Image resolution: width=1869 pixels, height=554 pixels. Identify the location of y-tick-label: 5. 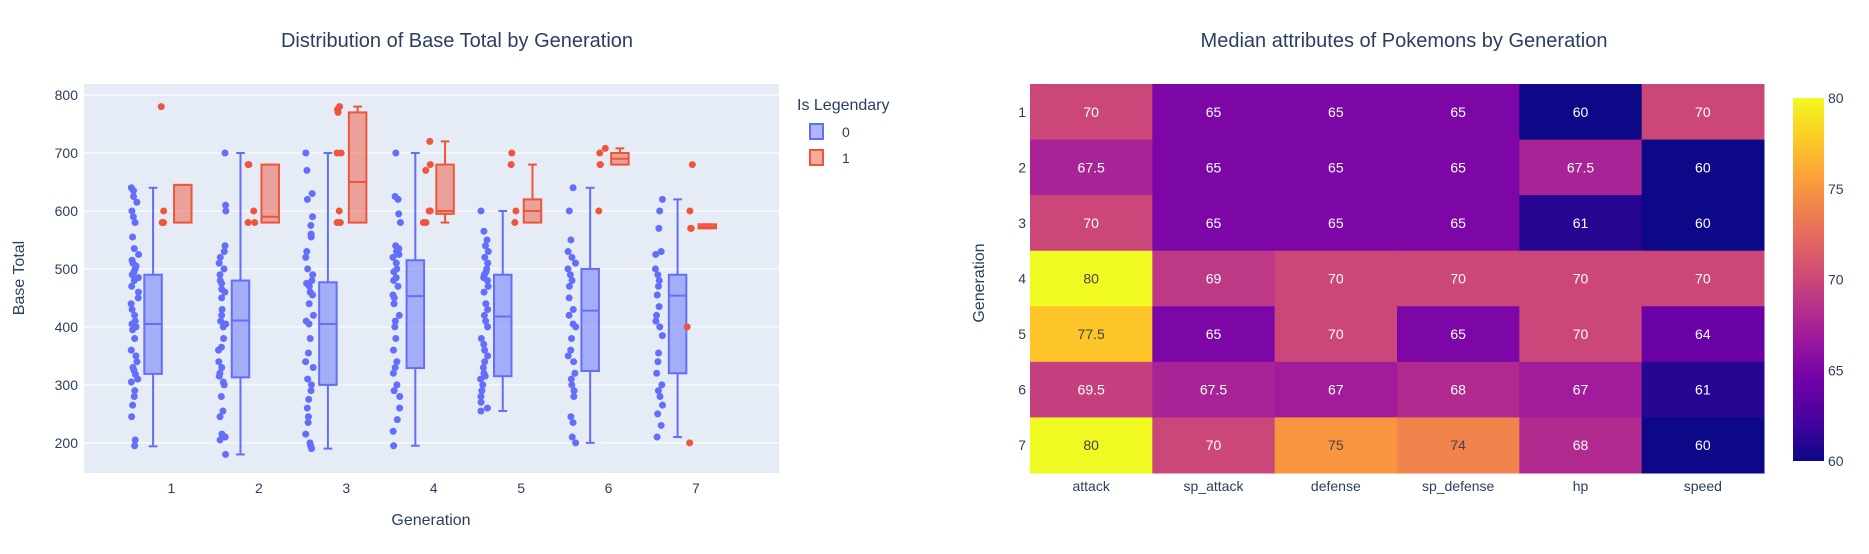
(1022, 334).